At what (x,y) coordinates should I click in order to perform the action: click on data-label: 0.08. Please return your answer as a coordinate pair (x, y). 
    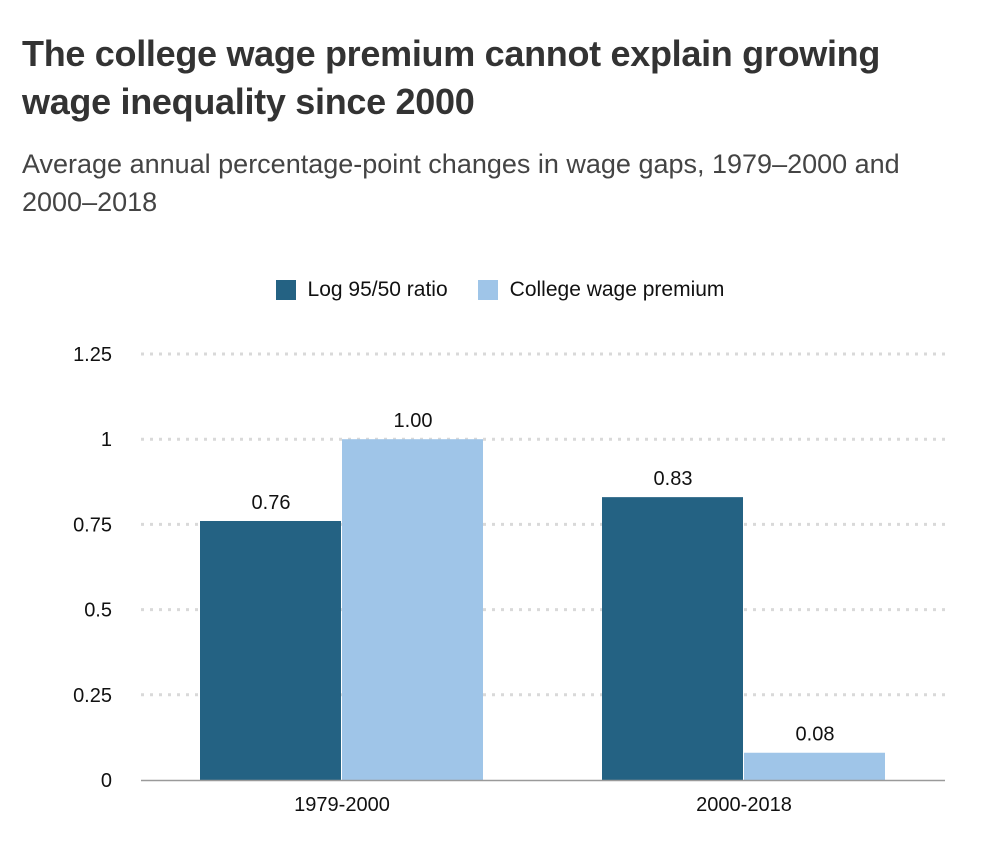
    Looking at the image, I should click on (815, 735).